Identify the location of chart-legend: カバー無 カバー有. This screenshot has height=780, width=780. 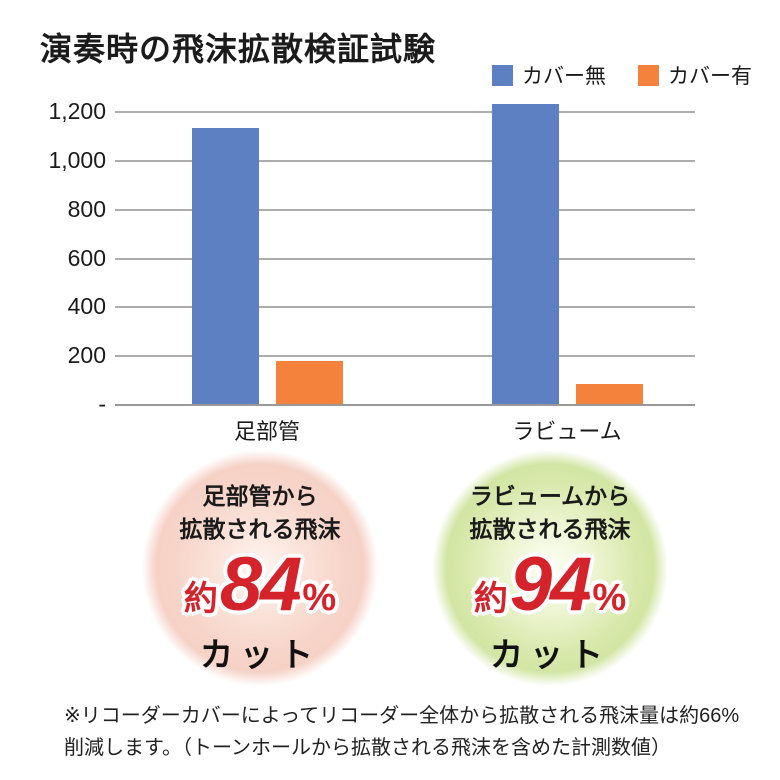
(622, 75).